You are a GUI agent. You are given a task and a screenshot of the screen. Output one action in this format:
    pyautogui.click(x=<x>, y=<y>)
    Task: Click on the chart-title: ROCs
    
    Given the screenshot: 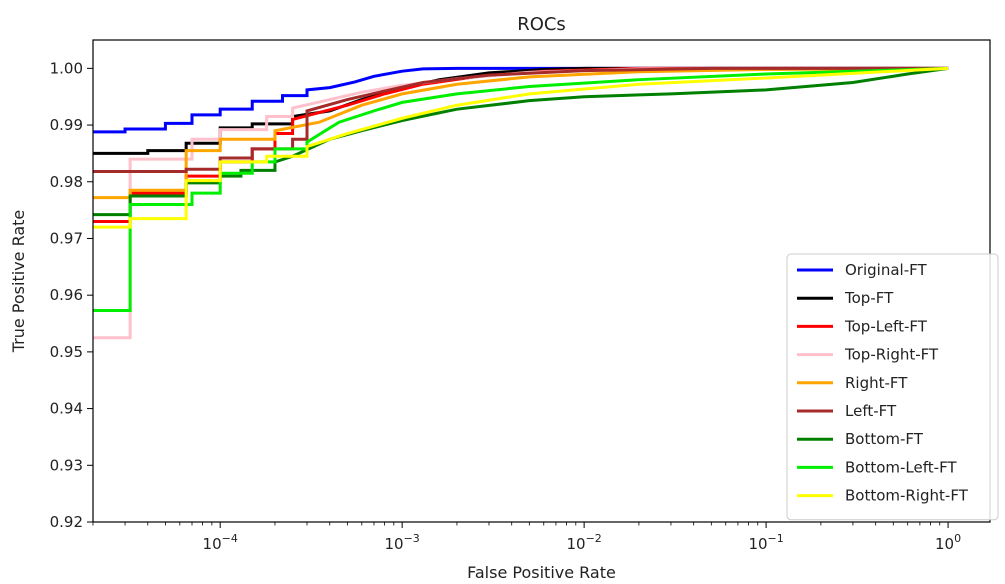 What is the action you would take?
    pyautogui.click(x=541, y=24)
    